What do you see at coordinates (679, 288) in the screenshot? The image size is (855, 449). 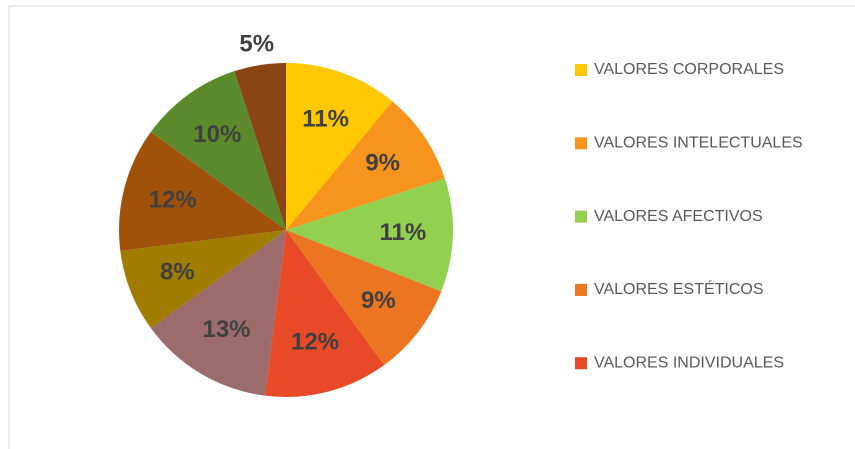 I see `legend-label: VALORES ESTÉTICOS` at bounding box center [679, 288].